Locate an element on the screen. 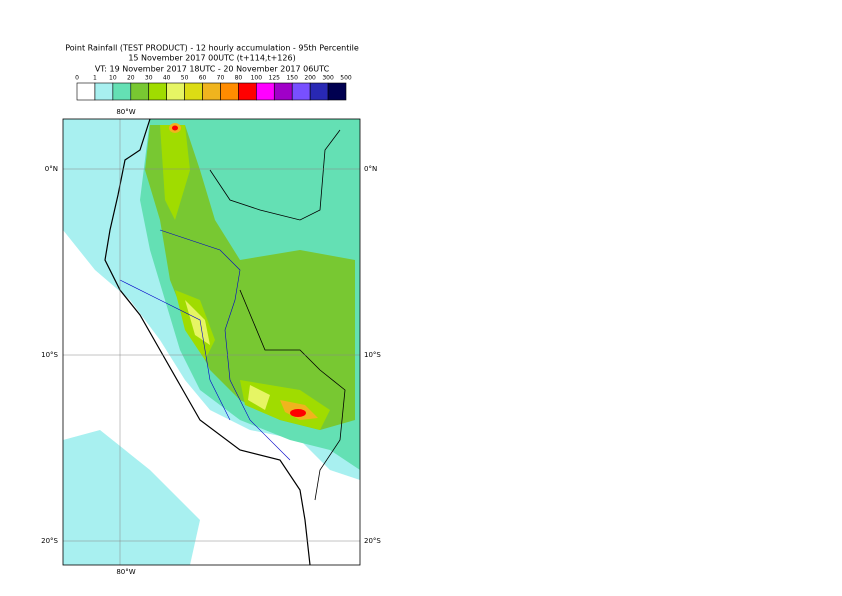 This screenshot has height=596, width=842. legend-label: 200 is located at coordinates (310, 78).